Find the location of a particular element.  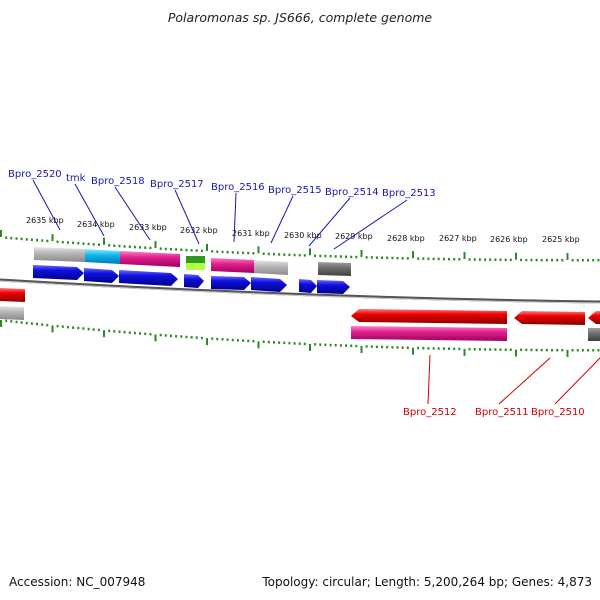

lower-gene-labels: Bpro_2512 Bpro_2511 Bpro_2510 is located at coordinates (494, 412).